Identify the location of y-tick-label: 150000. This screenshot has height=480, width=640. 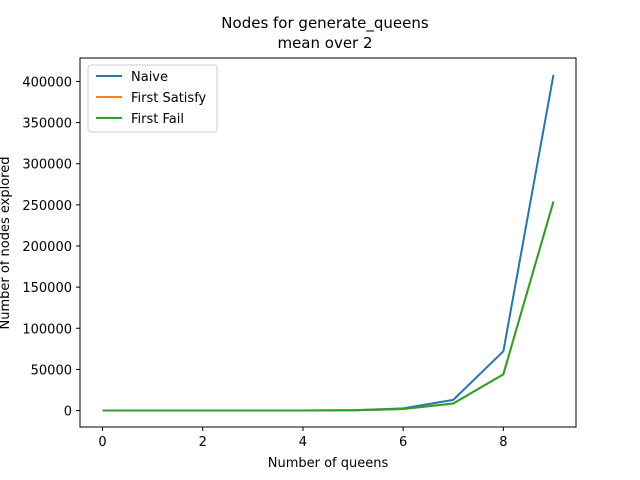
(47, 288).